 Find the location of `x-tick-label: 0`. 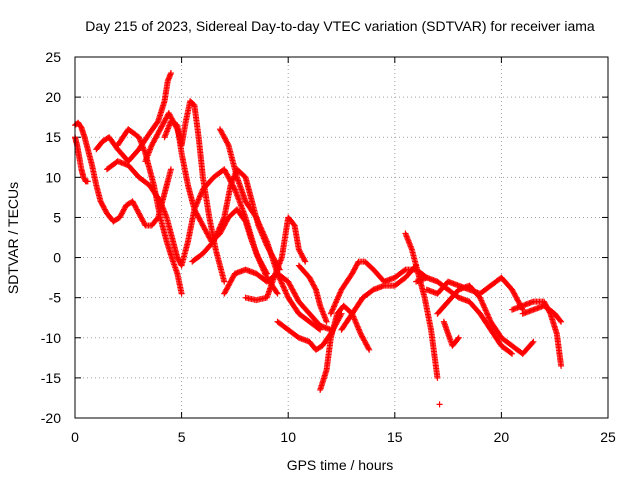

x-tick-label: 0 is located at coordinates (75, 437).